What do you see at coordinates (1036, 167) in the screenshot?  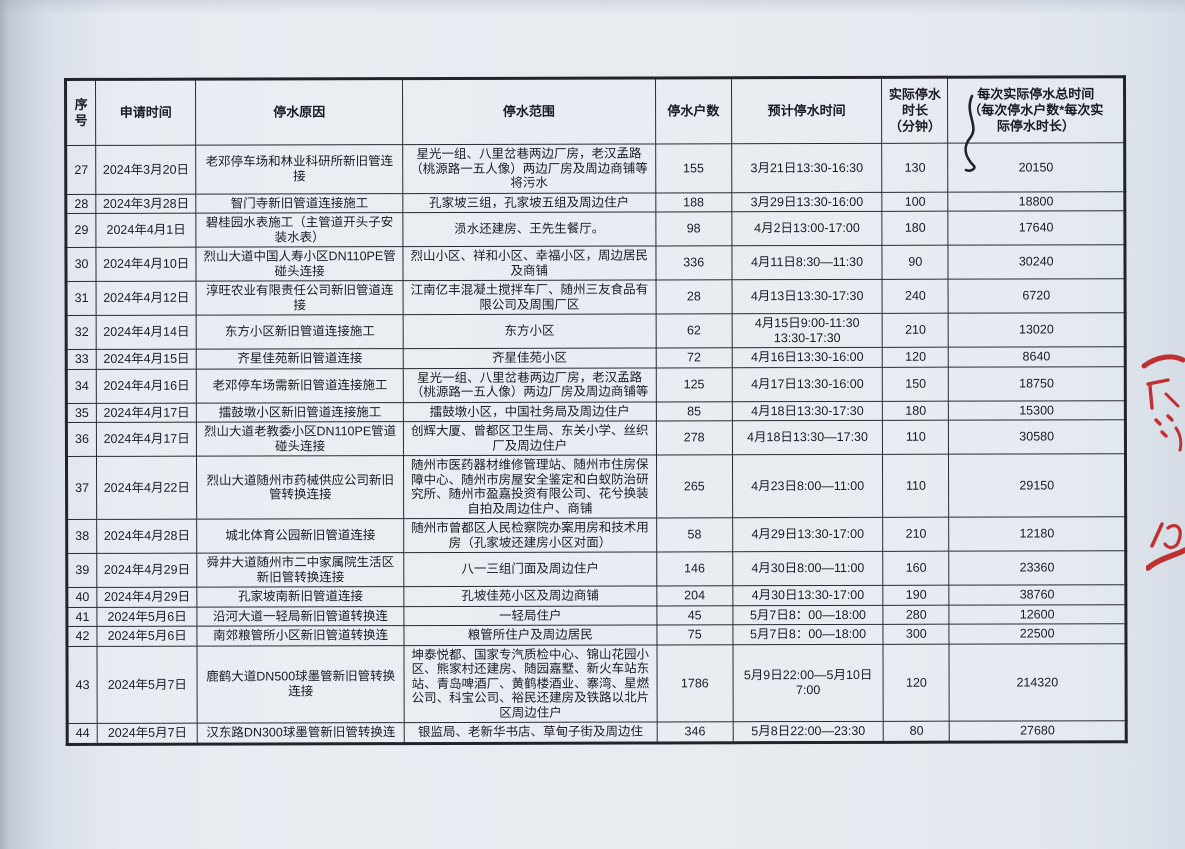 I see `cell-total-time: 20150` at bounding box center [1036, 167].